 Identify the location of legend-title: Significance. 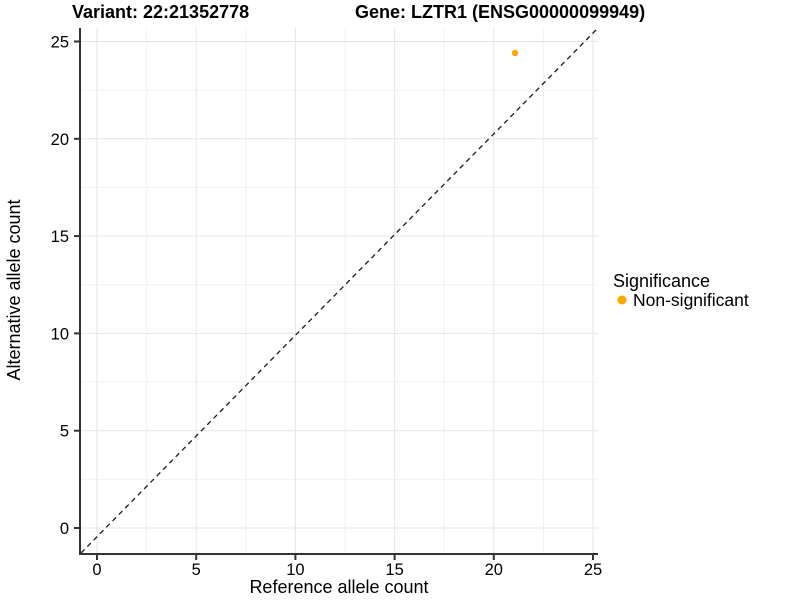
(661, 281).